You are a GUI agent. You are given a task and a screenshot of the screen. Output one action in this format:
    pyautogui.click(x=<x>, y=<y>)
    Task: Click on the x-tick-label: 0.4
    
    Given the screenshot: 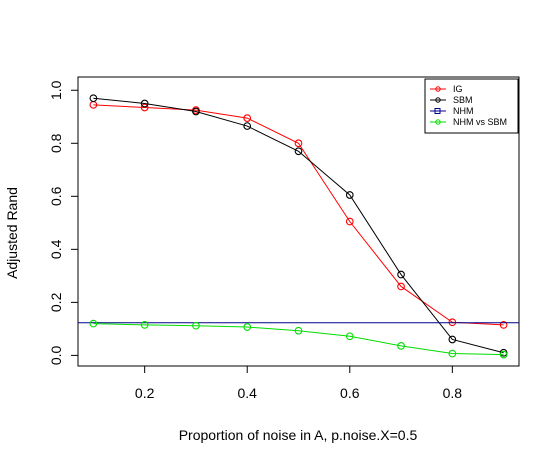 What is the action you would take?
    pyautogui.click(x=247, y=393)
    